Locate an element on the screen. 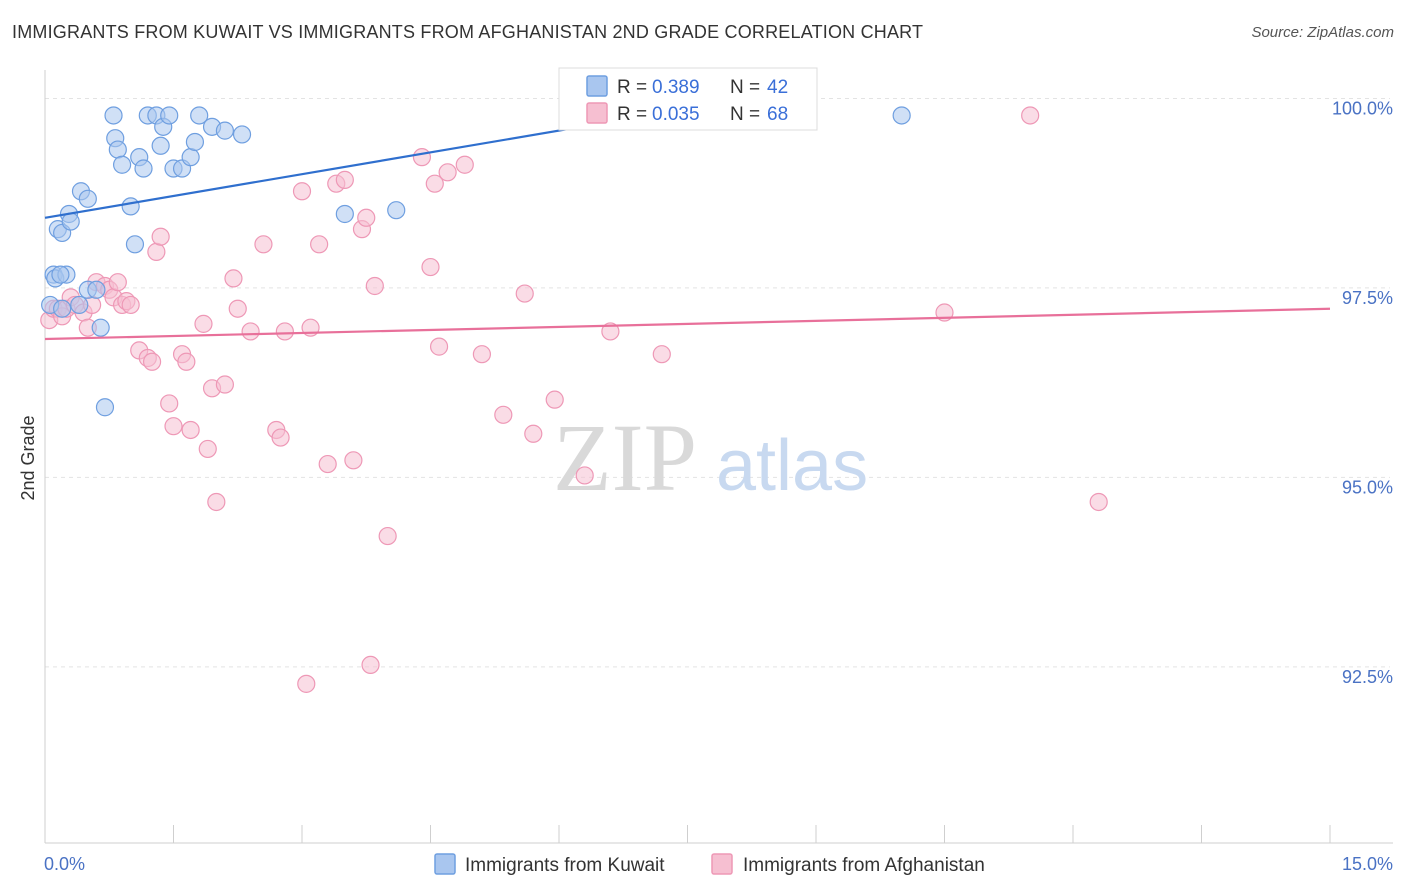 The image size is (1406, 892). bottom-legend-swatch-afghanistan is located at coordinates (722, 864).